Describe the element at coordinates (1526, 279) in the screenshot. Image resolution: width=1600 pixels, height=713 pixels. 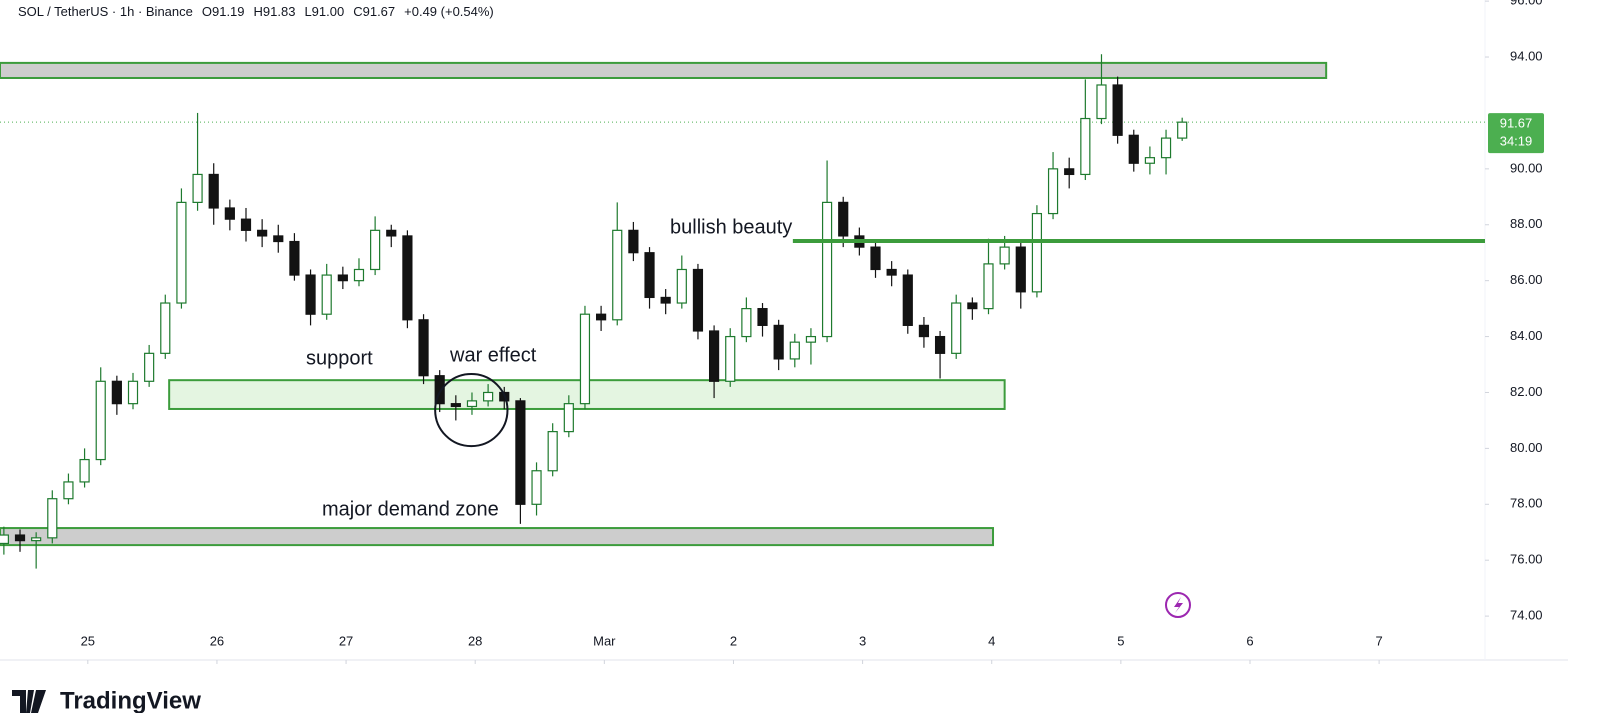
I see `y-tick-label: 86.00` at that location.